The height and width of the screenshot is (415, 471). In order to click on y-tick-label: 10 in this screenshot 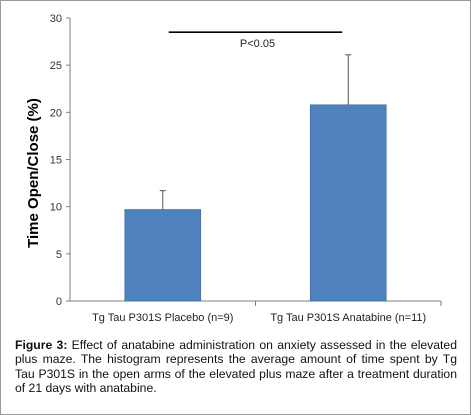, I will do `click(56, 208)`.